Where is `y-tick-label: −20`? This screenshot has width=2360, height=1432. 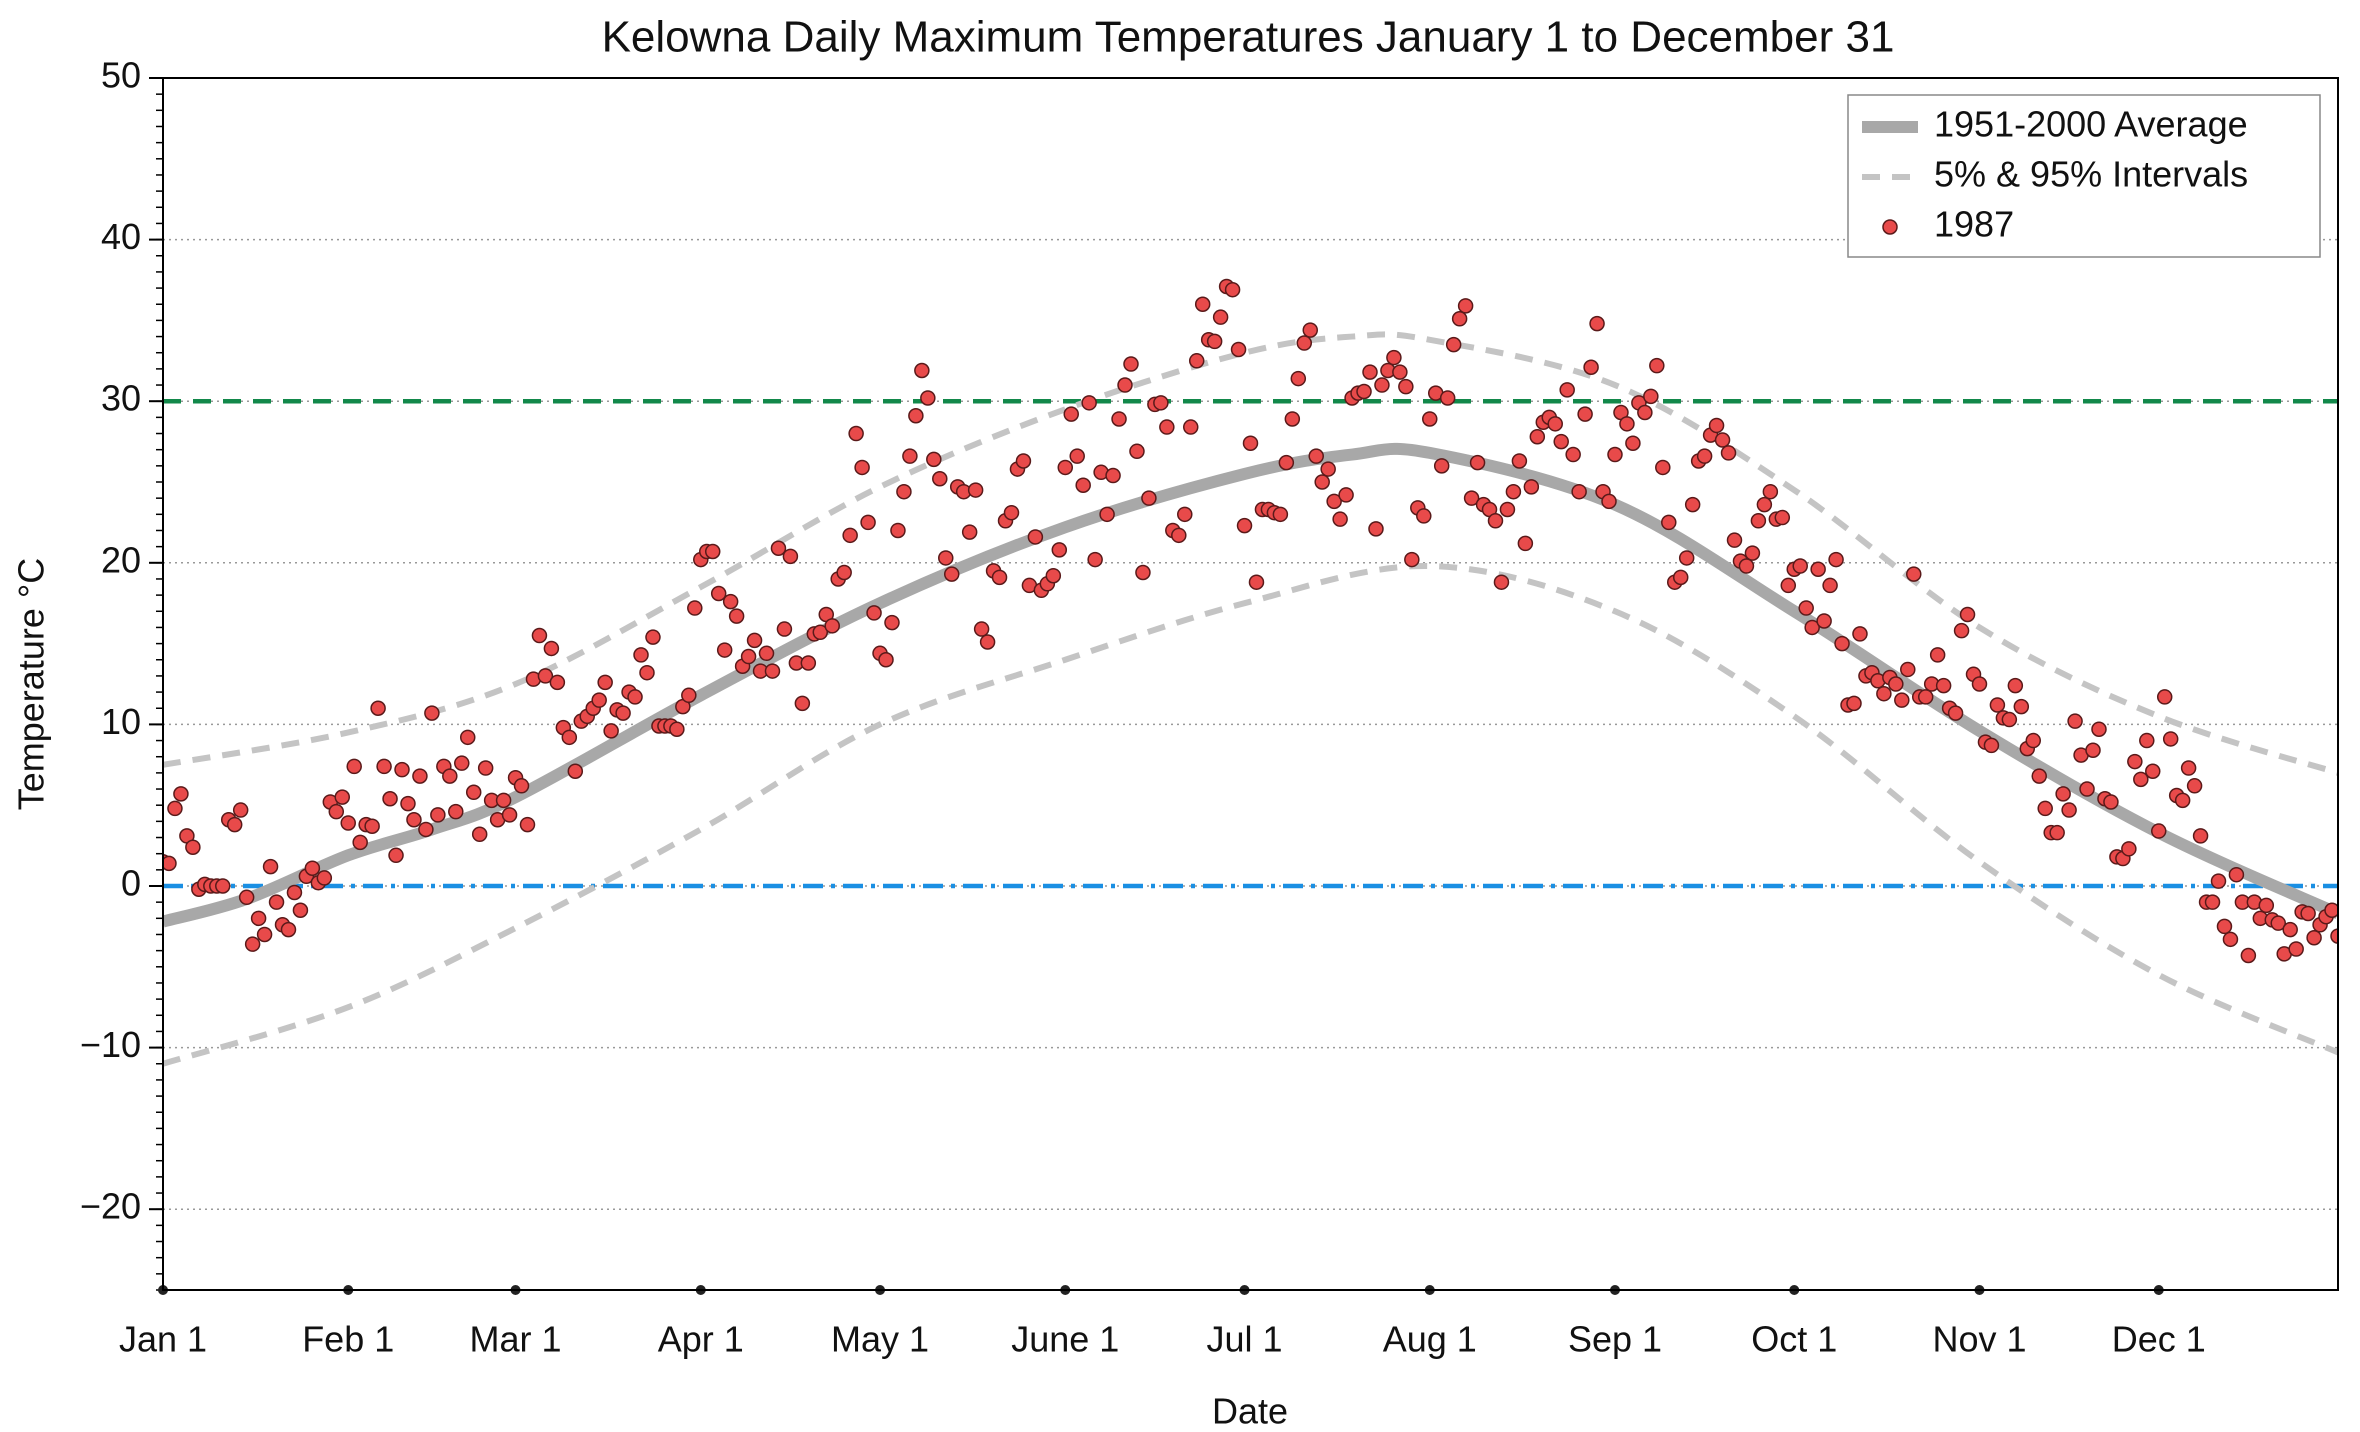
y-tick-label: −20 is located at coordinates (110, 1206).